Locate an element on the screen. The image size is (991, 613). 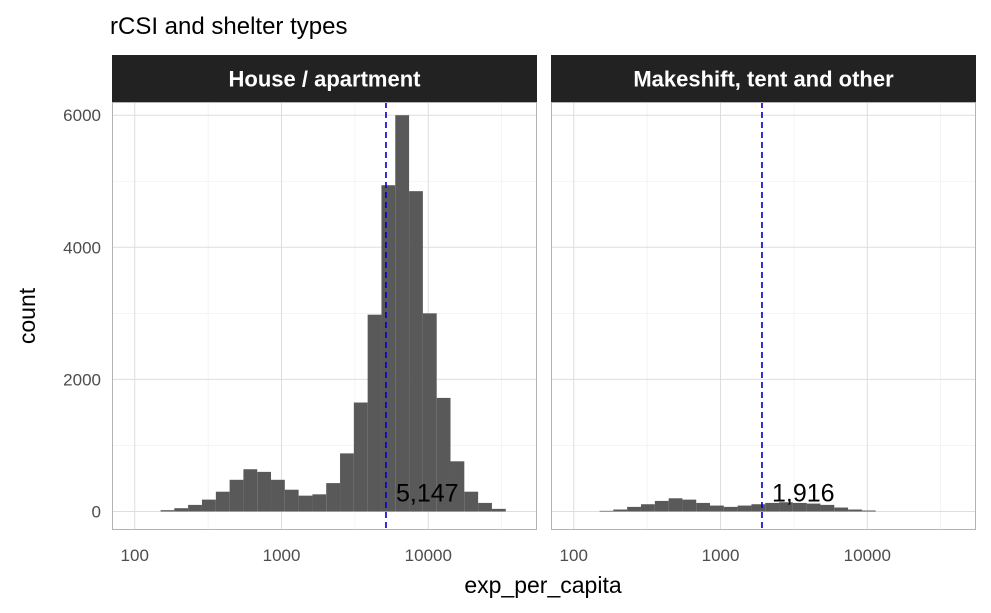
y-tick-label: 0 is located at coordinates (96, 512).